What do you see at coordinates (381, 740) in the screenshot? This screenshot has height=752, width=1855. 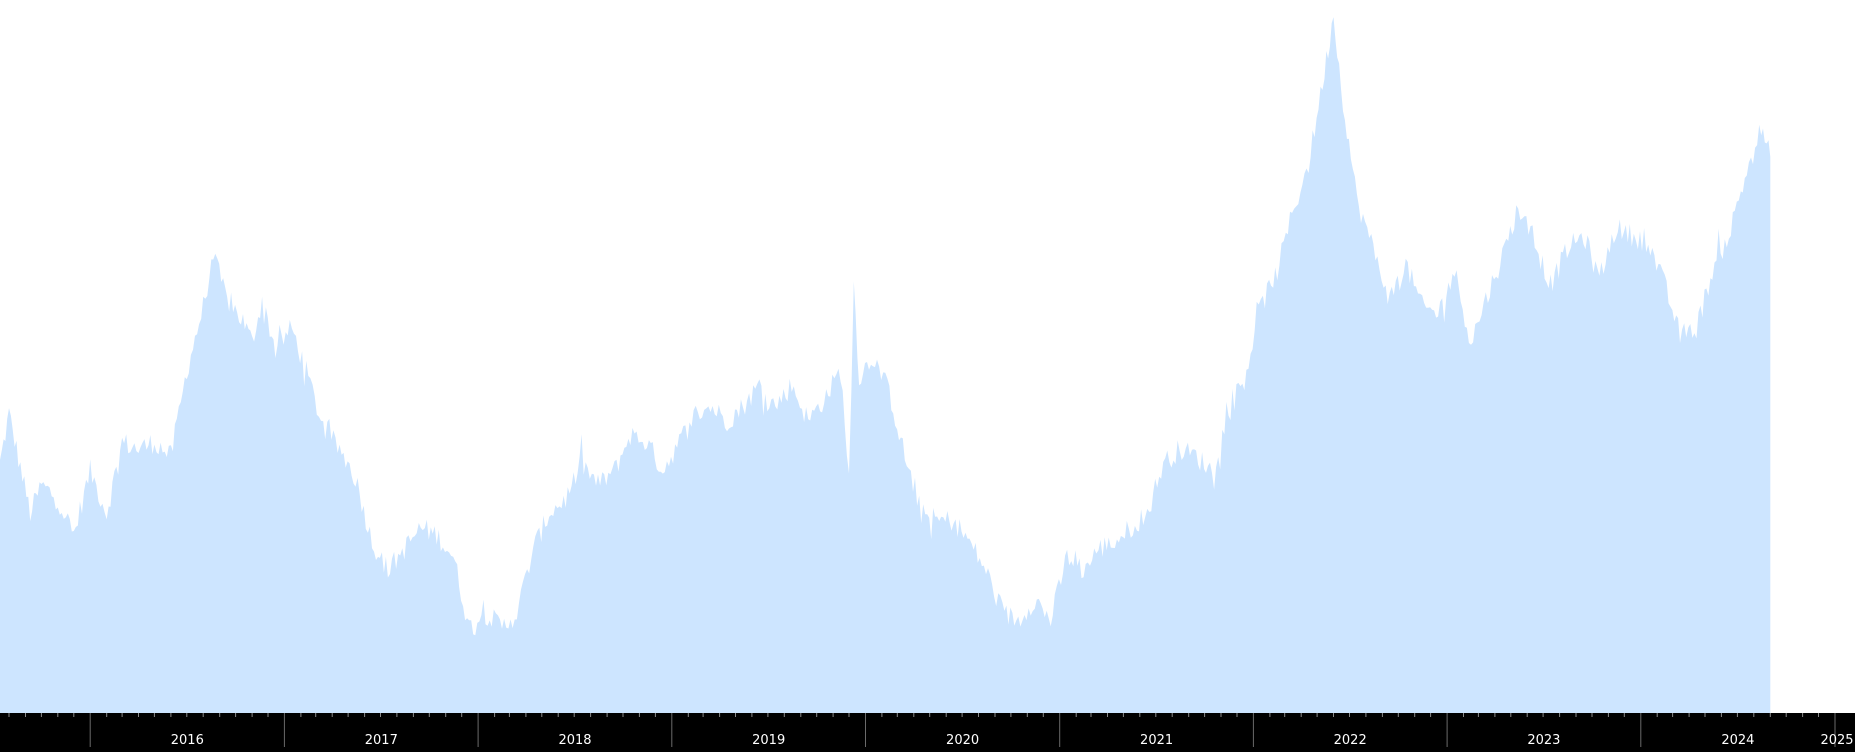 I see `x-tick-label-2017: 2017` at bounding box center [381, 740].